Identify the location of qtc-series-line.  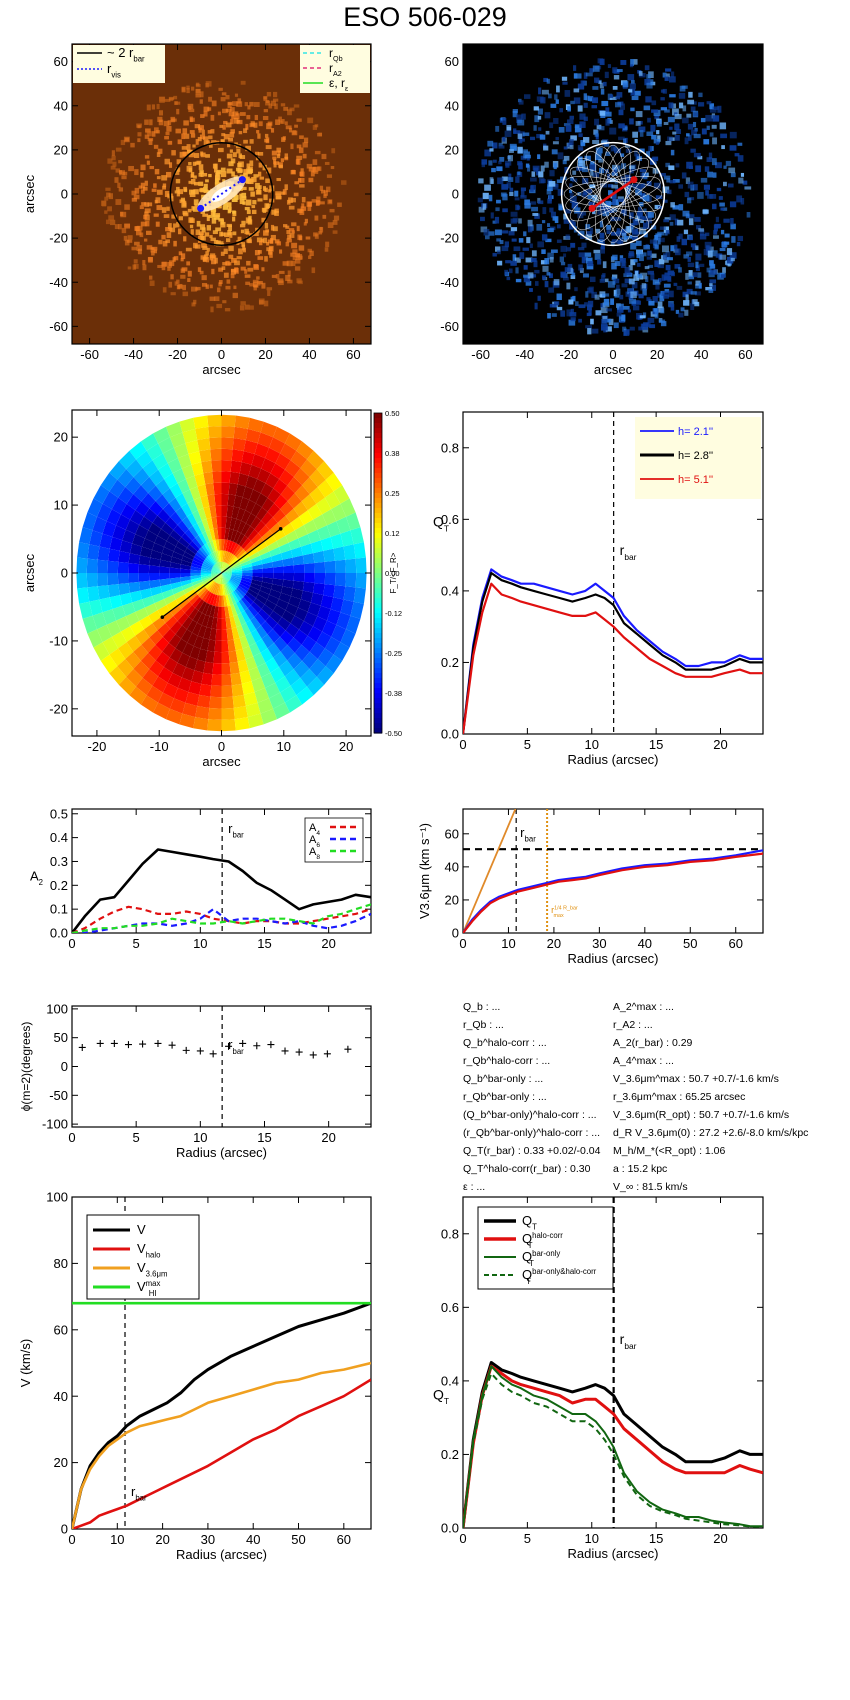
(613, 1446).